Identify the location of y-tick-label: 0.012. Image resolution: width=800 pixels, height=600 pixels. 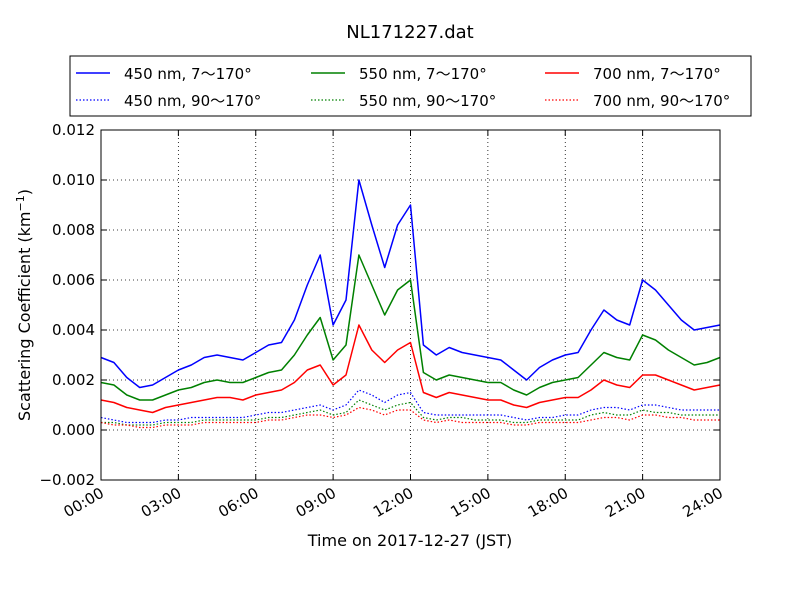
(73, 130).